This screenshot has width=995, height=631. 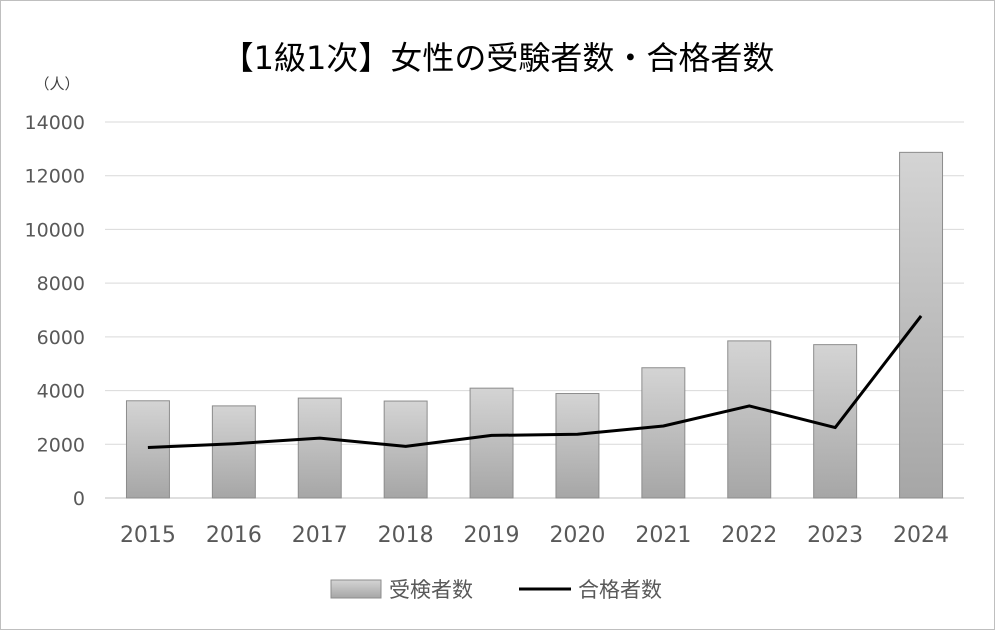 What do you see at coordinates (835, 421) in the screenshot?
I see `bar-2023` at bounding box center [835, 421].